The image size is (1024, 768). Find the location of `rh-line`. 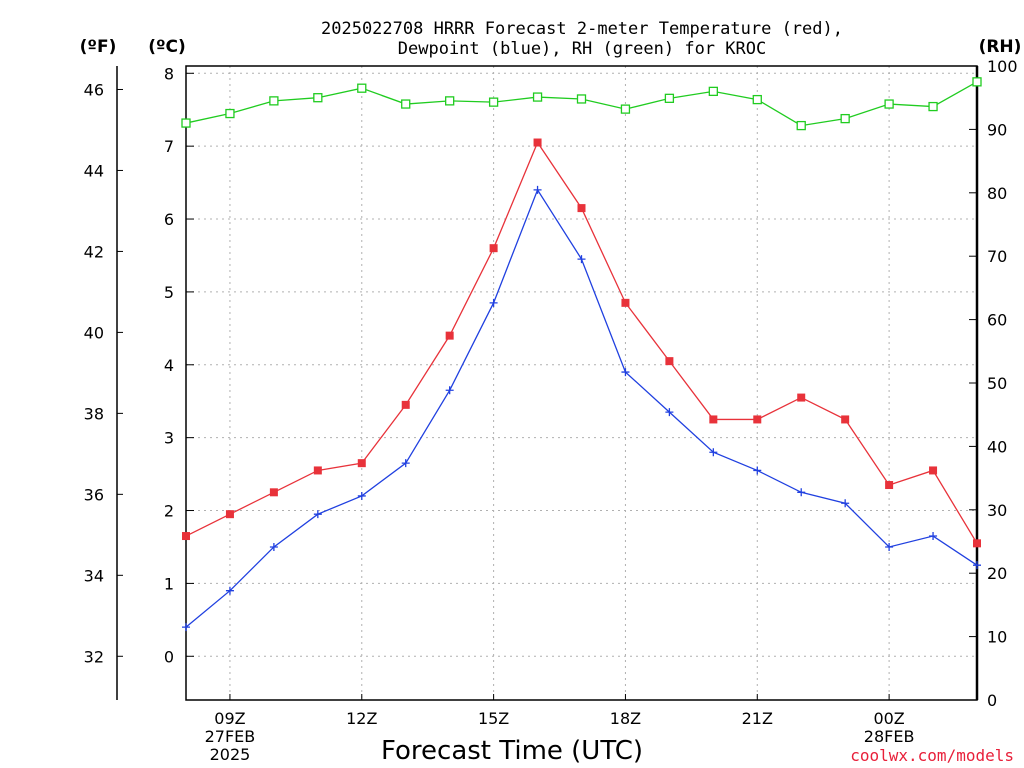

rh-line is located at coordinates (581, 104).